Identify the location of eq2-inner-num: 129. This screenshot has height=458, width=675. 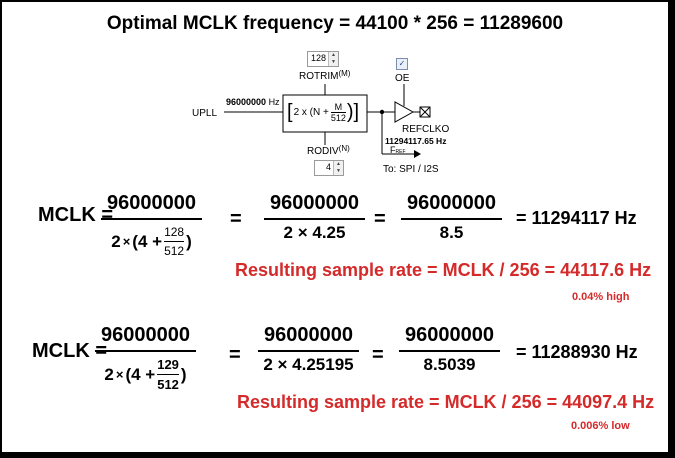
(168, 364).